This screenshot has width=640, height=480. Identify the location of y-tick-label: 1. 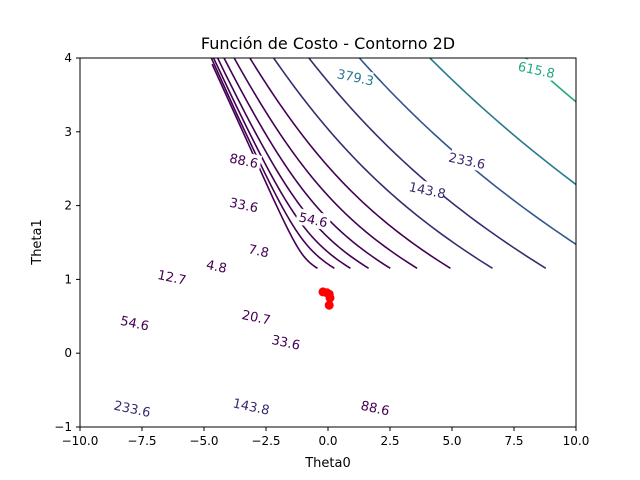
(68, 279).